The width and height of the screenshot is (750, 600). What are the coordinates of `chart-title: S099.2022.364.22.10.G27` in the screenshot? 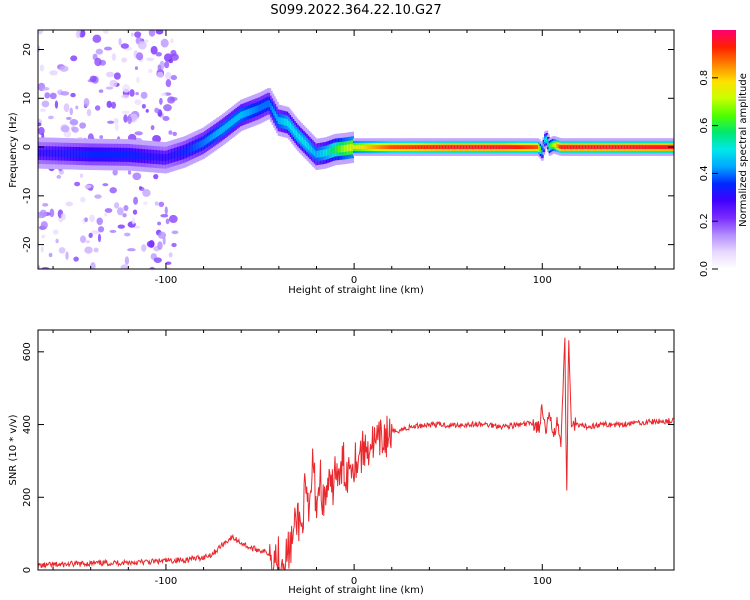 It's located at (355, 10).